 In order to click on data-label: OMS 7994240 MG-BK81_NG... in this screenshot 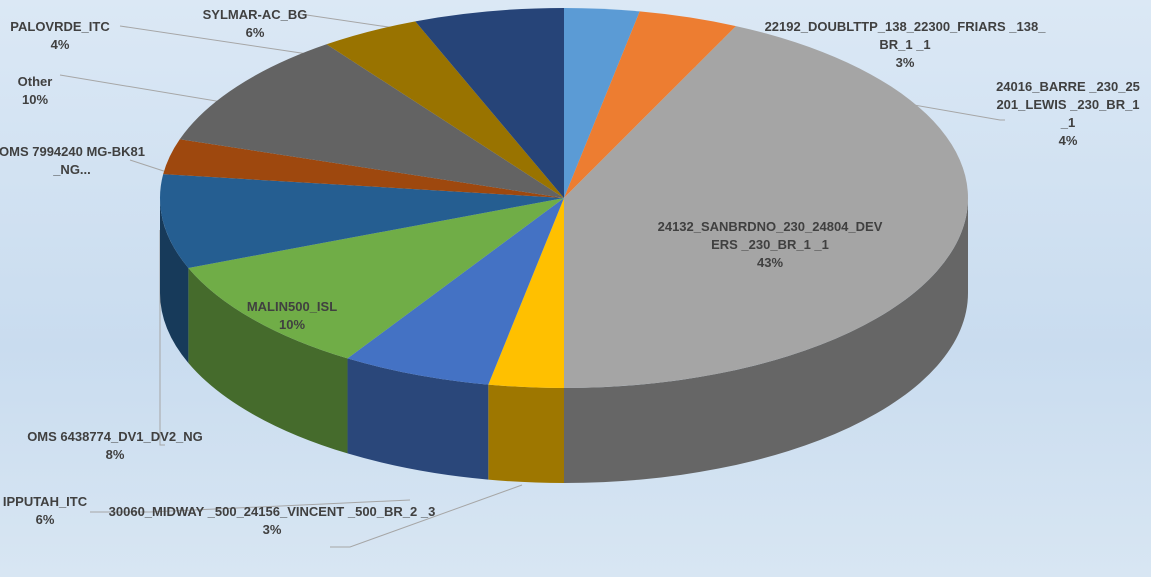, I will do `click(73, 161)`.